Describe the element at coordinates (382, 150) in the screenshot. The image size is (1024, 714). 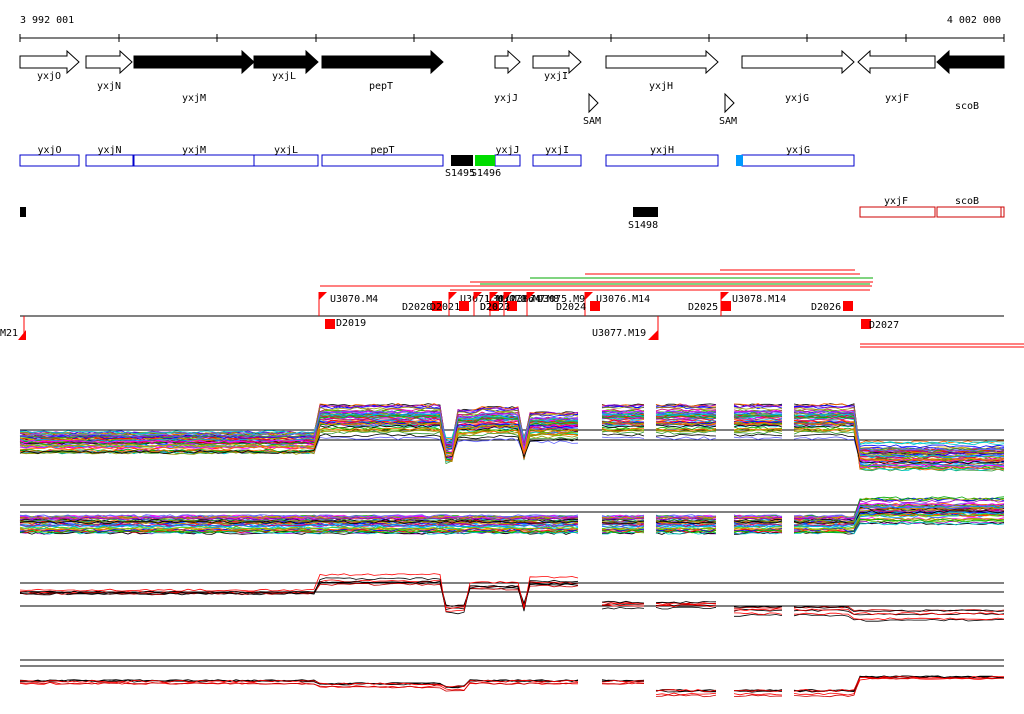
I see `annotation-label: pepT` at that location.